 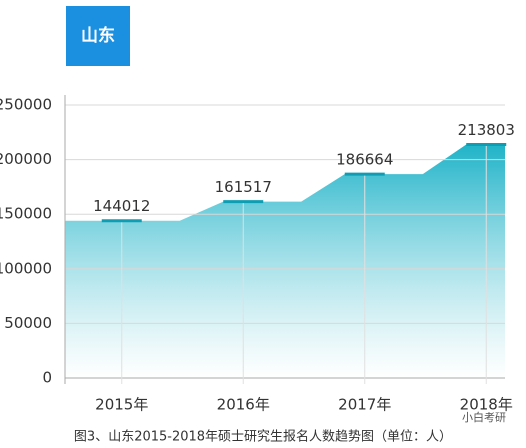 What do you see at coordinates (47, 378) in the screenshot?
I see `y-tick-label: 0` at bounding box center [47, 378].